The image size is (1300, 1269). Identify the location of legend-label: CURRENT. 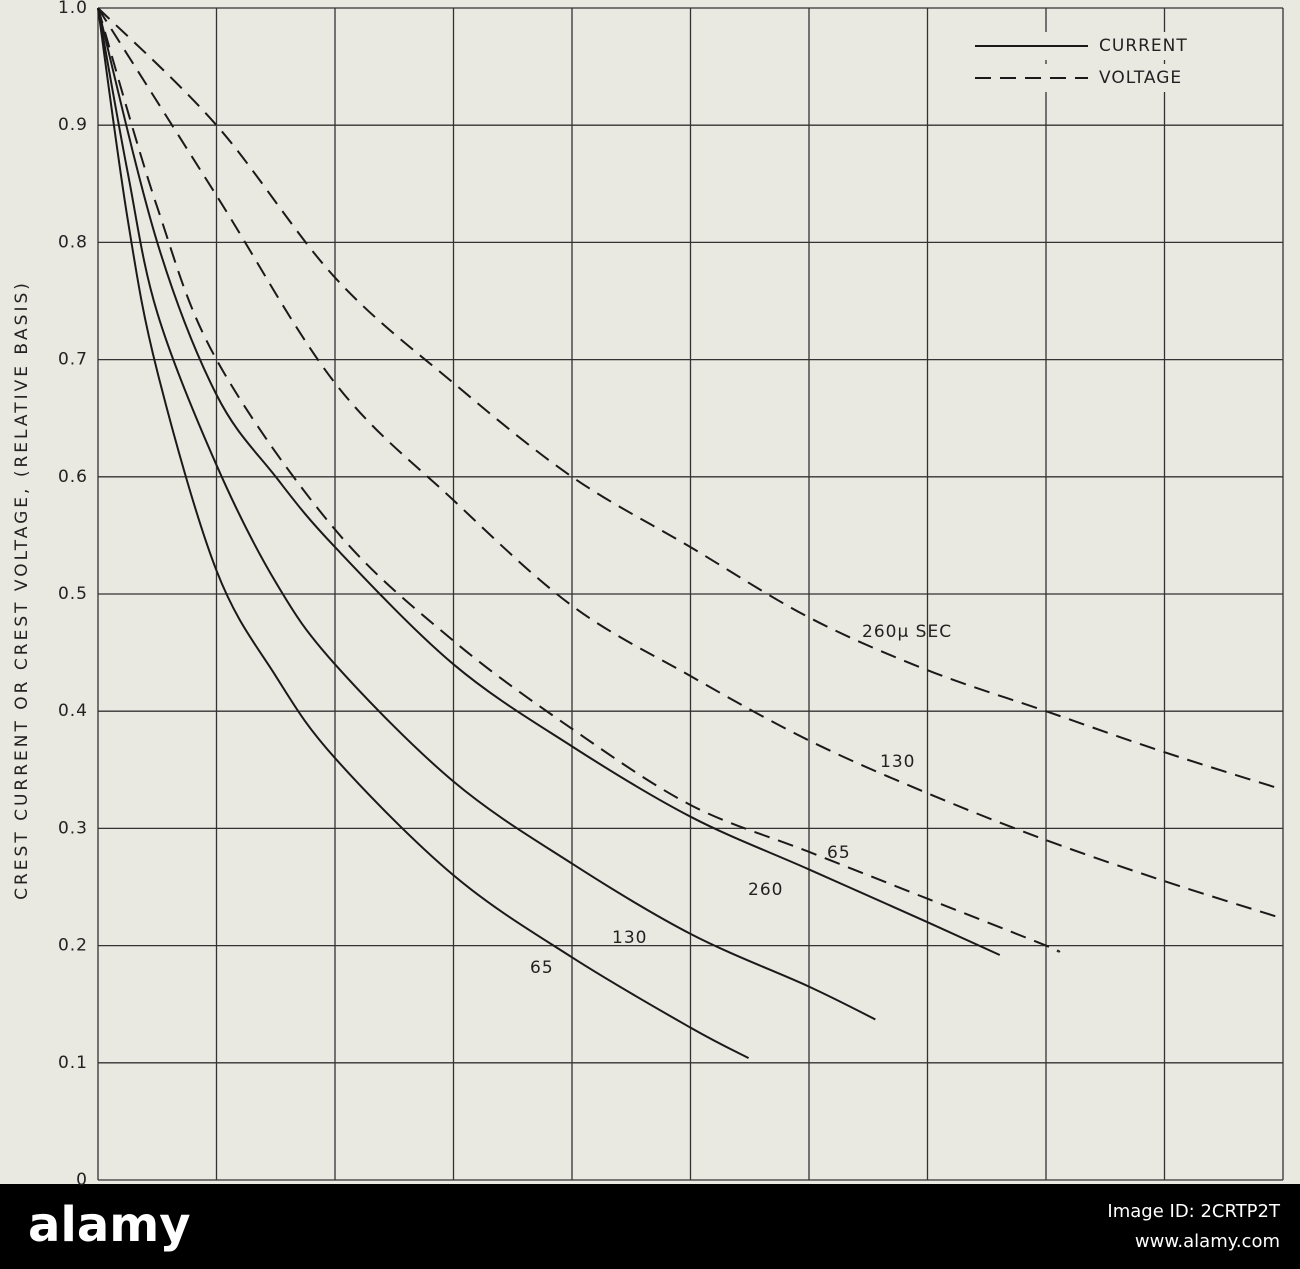
(1143, 46).